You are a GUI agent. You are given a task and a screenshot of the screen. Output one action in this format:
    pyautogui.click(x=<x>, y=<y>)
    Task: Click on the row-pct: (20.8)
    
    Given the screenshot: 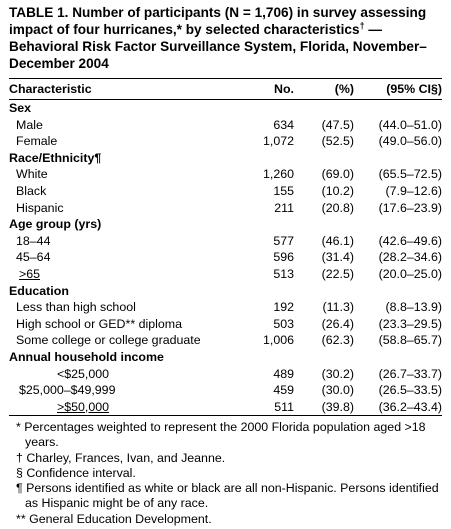 What is the action you would take?
    pyautogui.click(x=337, y=207)
    